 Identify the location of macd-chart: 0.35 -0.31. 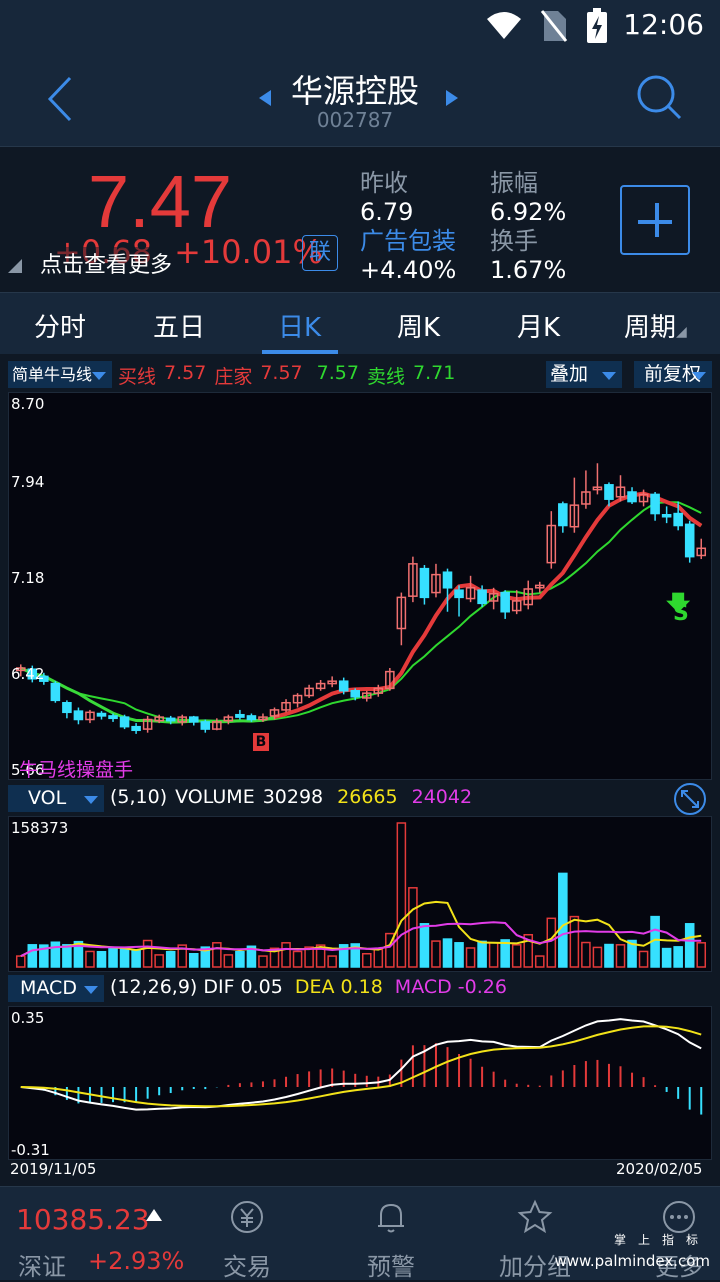
(360, 1083).